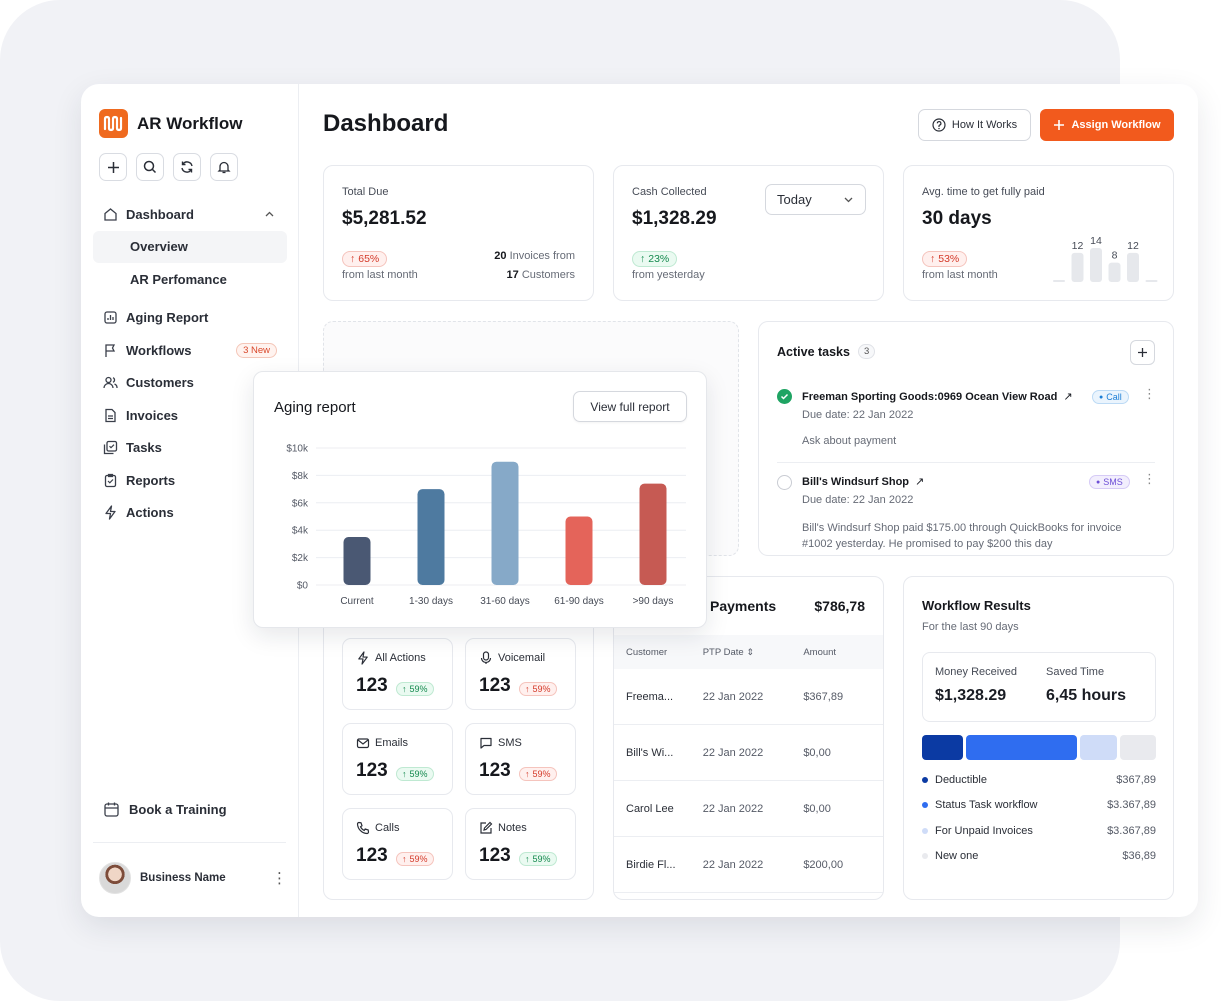 This screenshot has height=1001, width=1221. I want to click on money-received-label: Money Received, so click(976, 672).